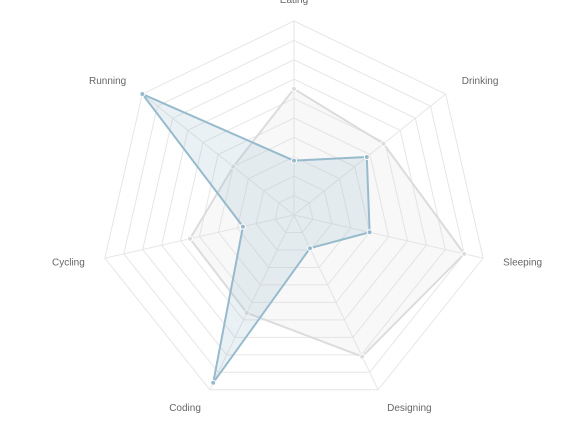 The image size is (577, 432). What do you see at coordinates (309, 248) in the screenshot?
I see `series-2-point-designing` at bounding box center [309, 248].